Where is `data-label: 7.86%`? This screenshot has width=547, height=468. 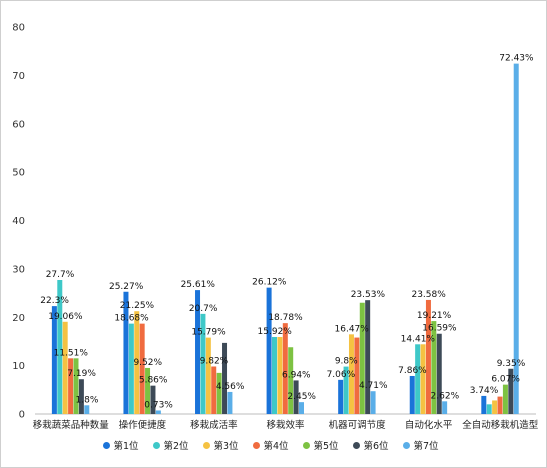 data-label: 7.86% is located at coordinates (412, 371).